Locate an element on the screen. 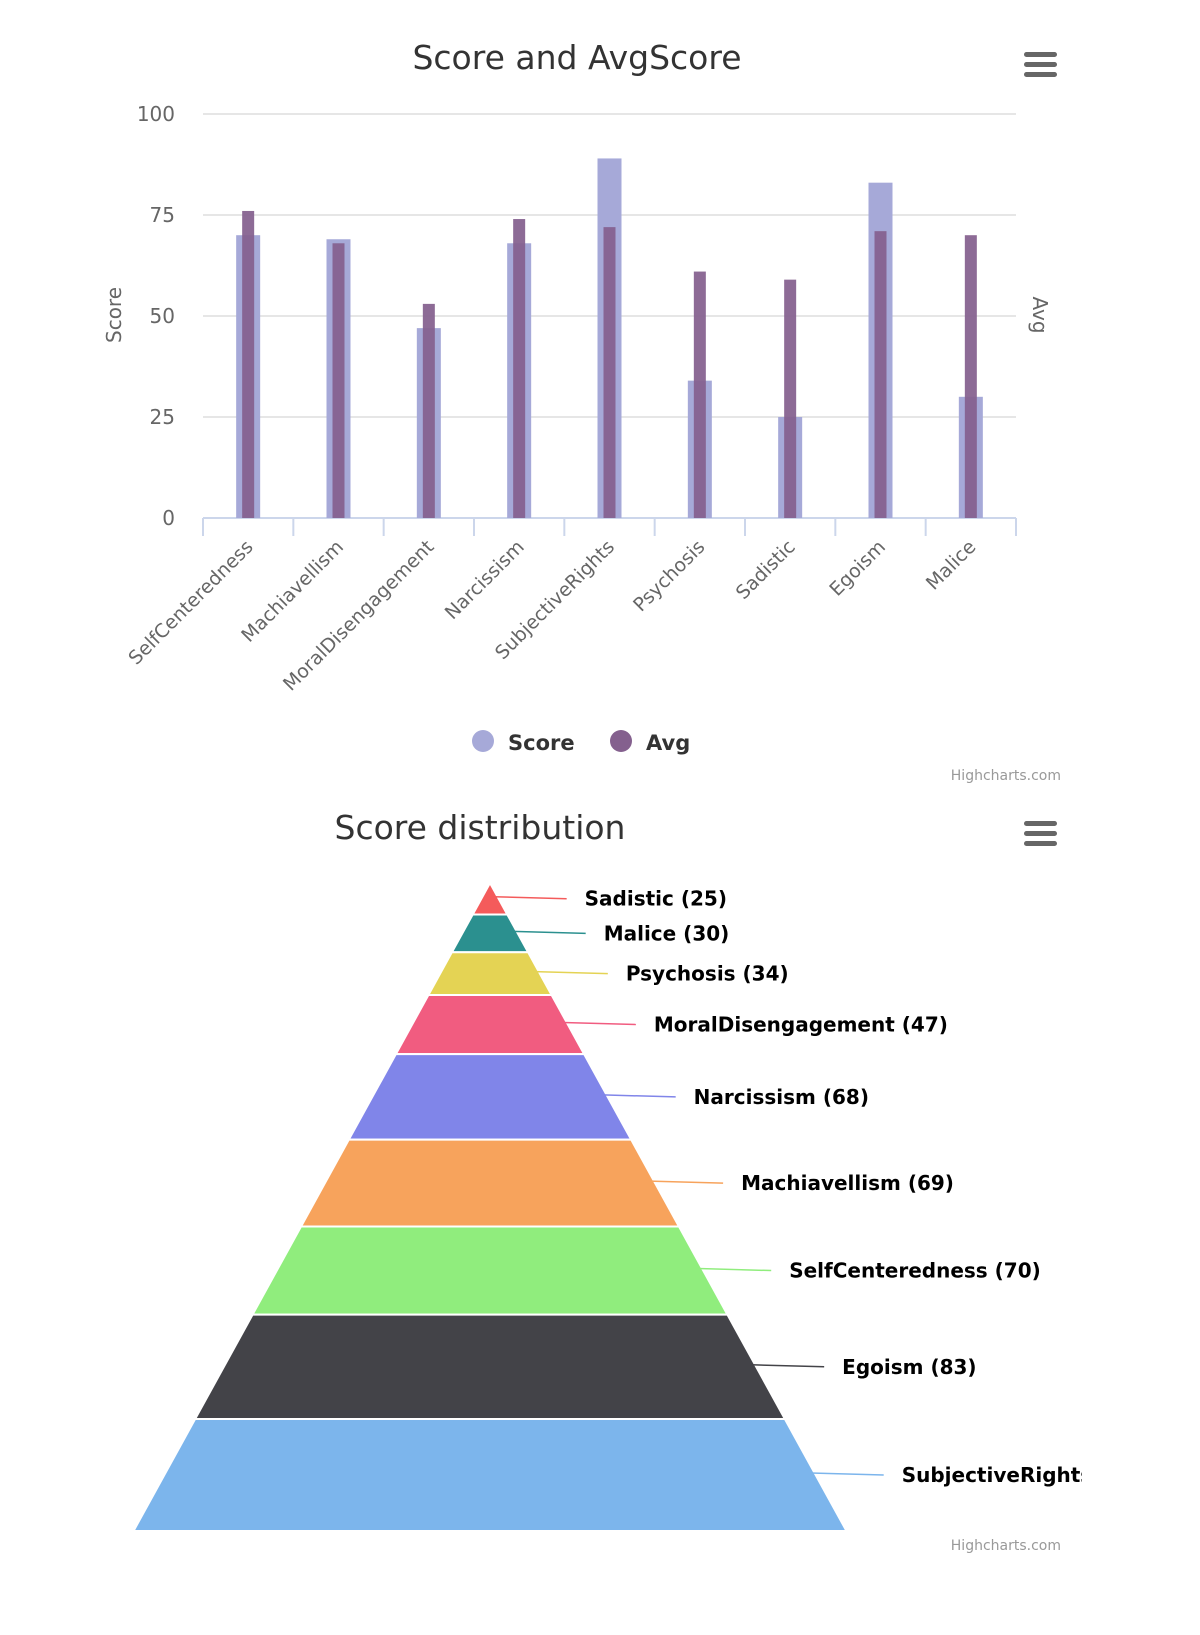  legend-label: Avg is located at coordinates (668, 743).